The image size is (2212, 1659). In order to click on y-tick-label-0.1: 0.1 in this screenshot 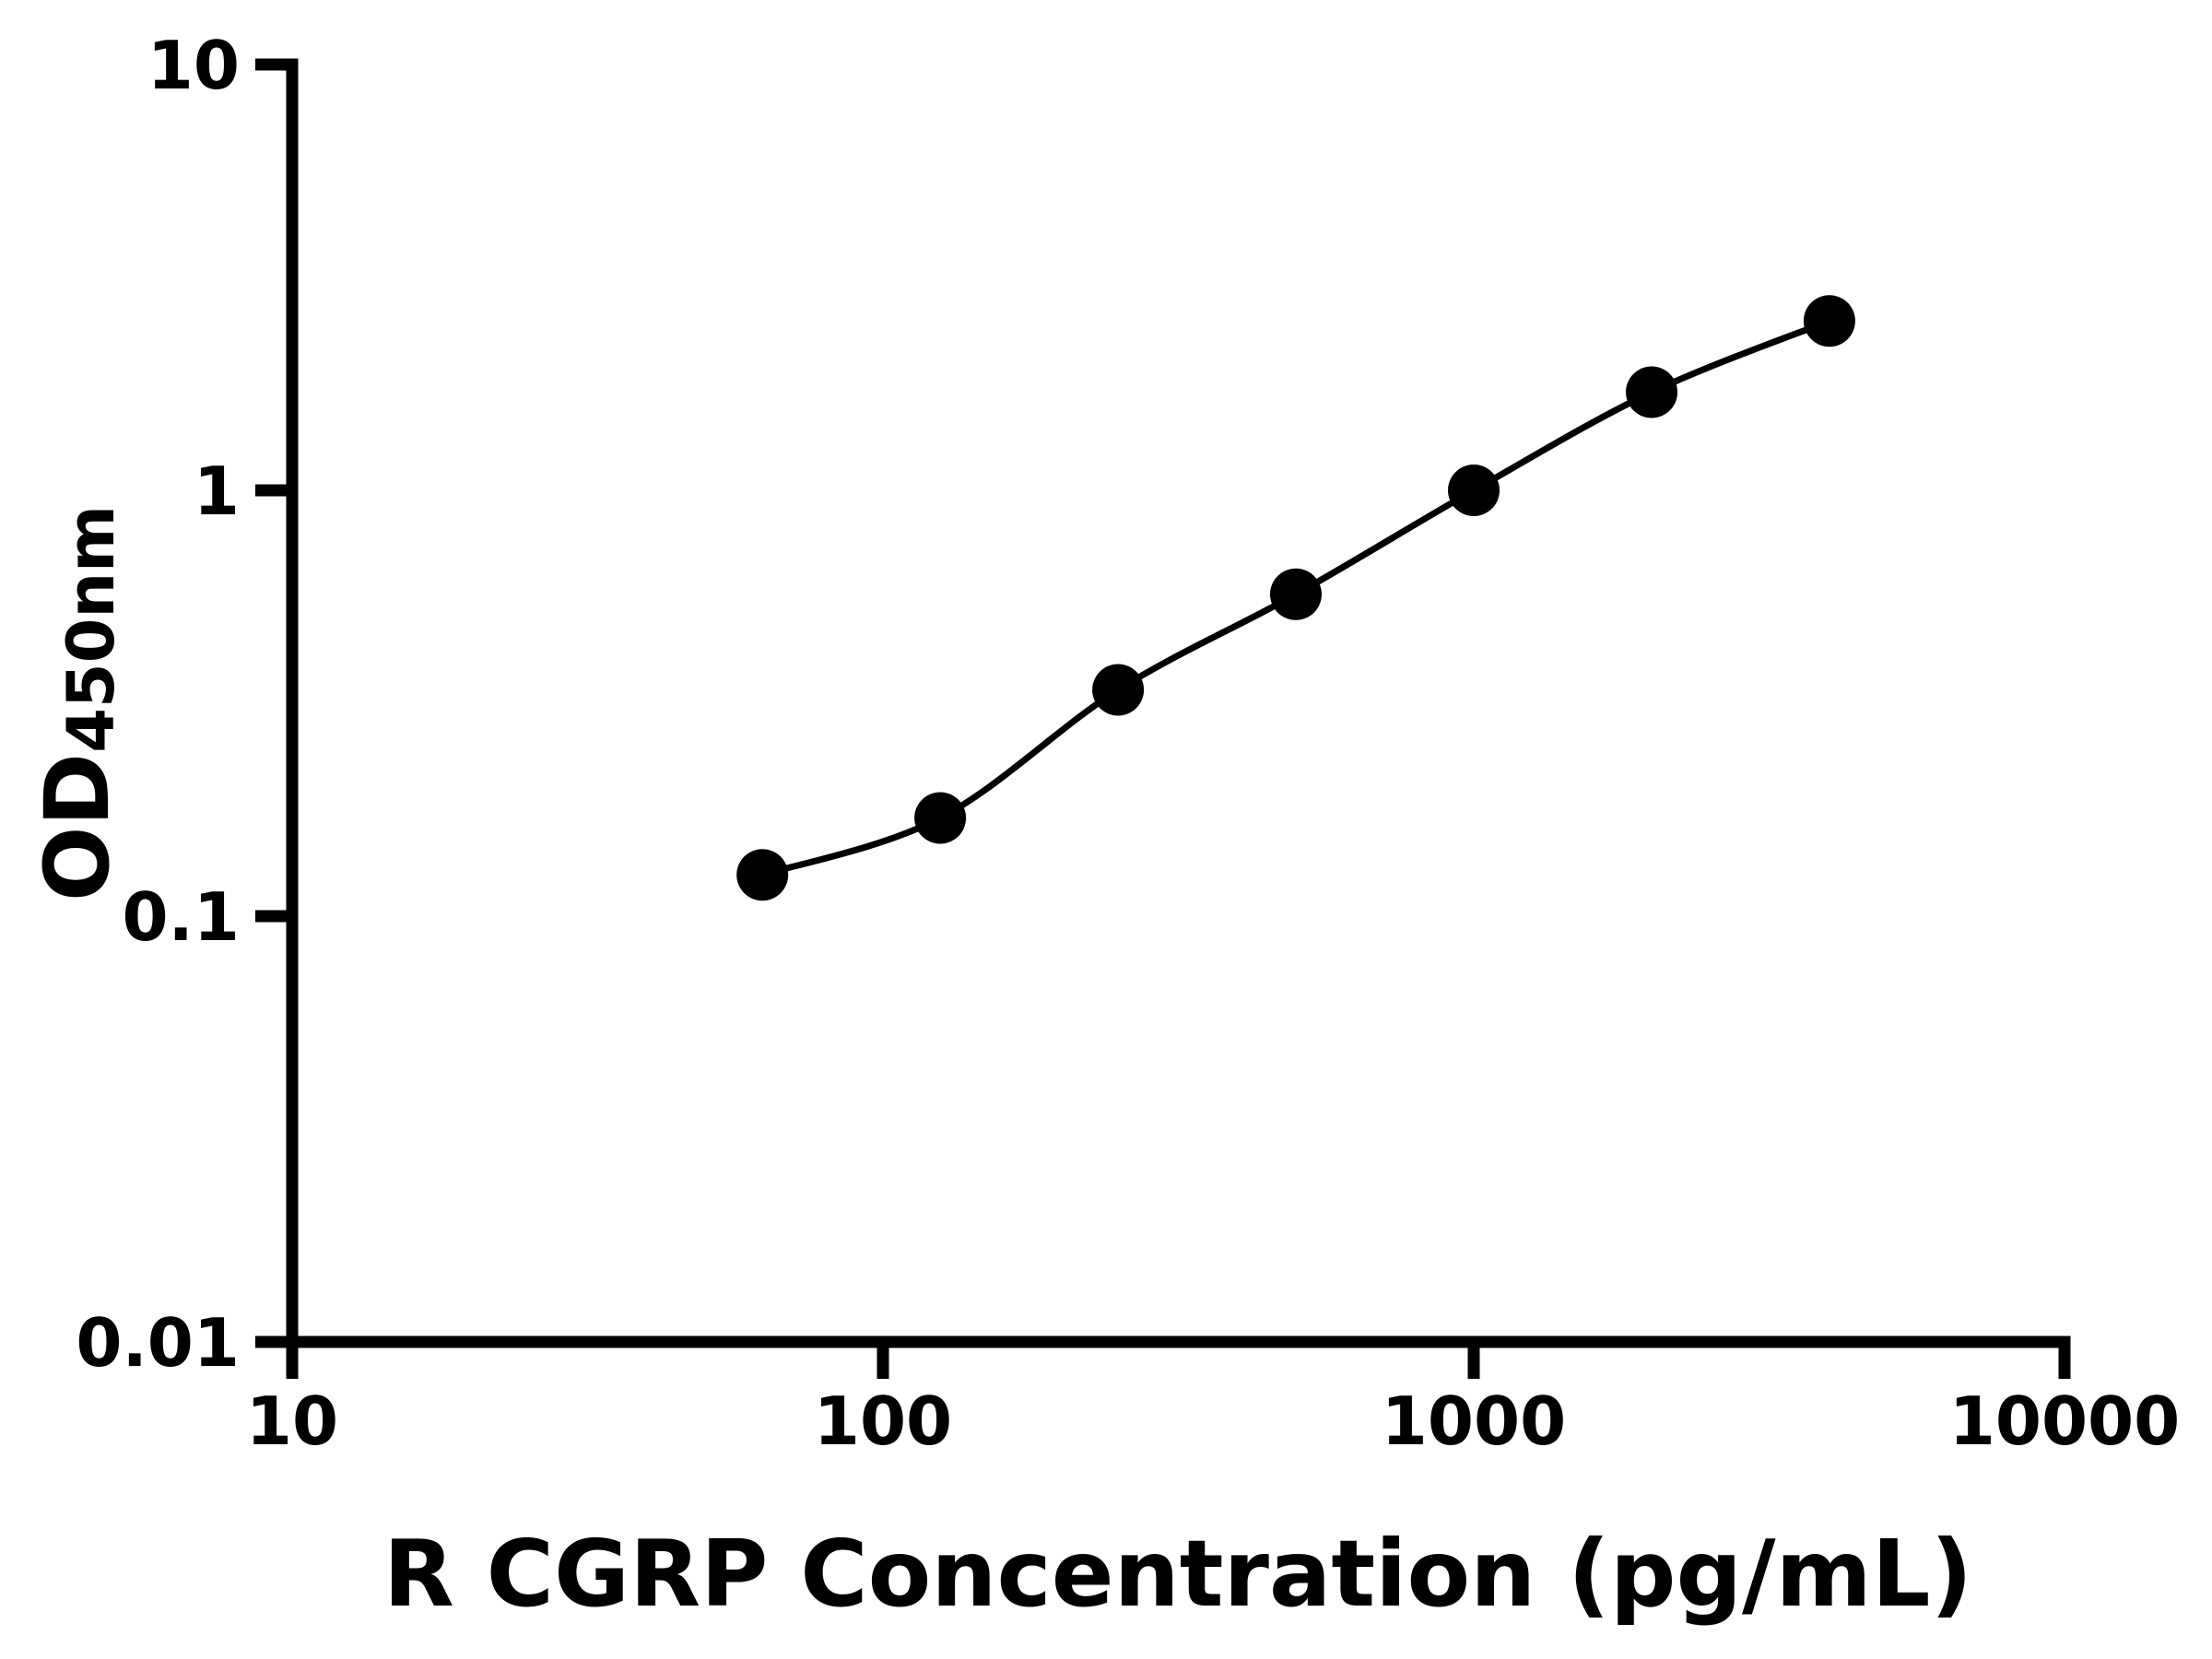, I will do `click(181, 917)`.